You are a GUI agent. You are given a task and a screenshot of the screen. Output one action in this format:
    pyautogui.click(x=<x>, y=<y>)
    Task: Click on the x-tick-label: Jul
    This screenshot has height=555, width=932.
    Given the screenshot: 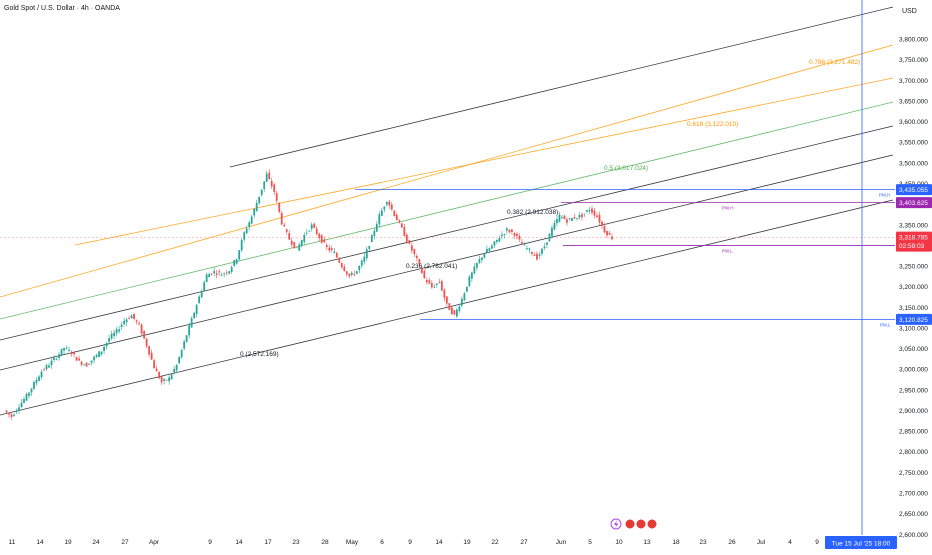 What is the action you would take?
    pyautogui.click(x=761, y=542)
    